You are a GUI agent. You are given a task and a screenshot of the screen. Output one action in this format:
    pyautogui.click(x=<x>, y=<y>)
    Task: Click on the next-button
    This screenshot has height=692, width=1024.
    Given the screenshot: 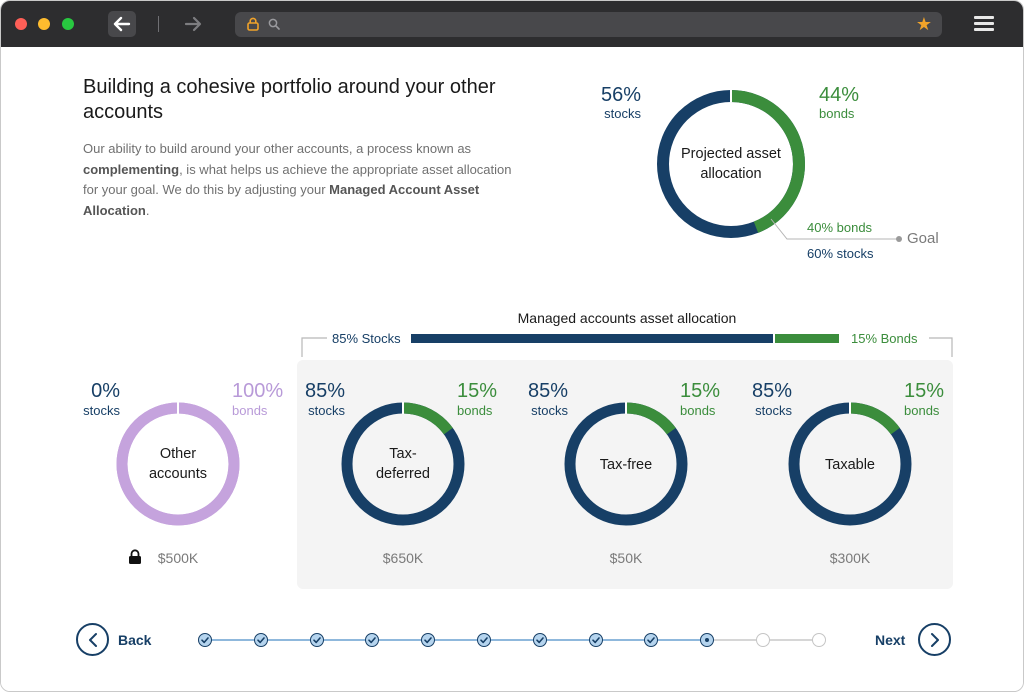 What is the action you would take?
    pyautogui.click(x=934, y=639)
    